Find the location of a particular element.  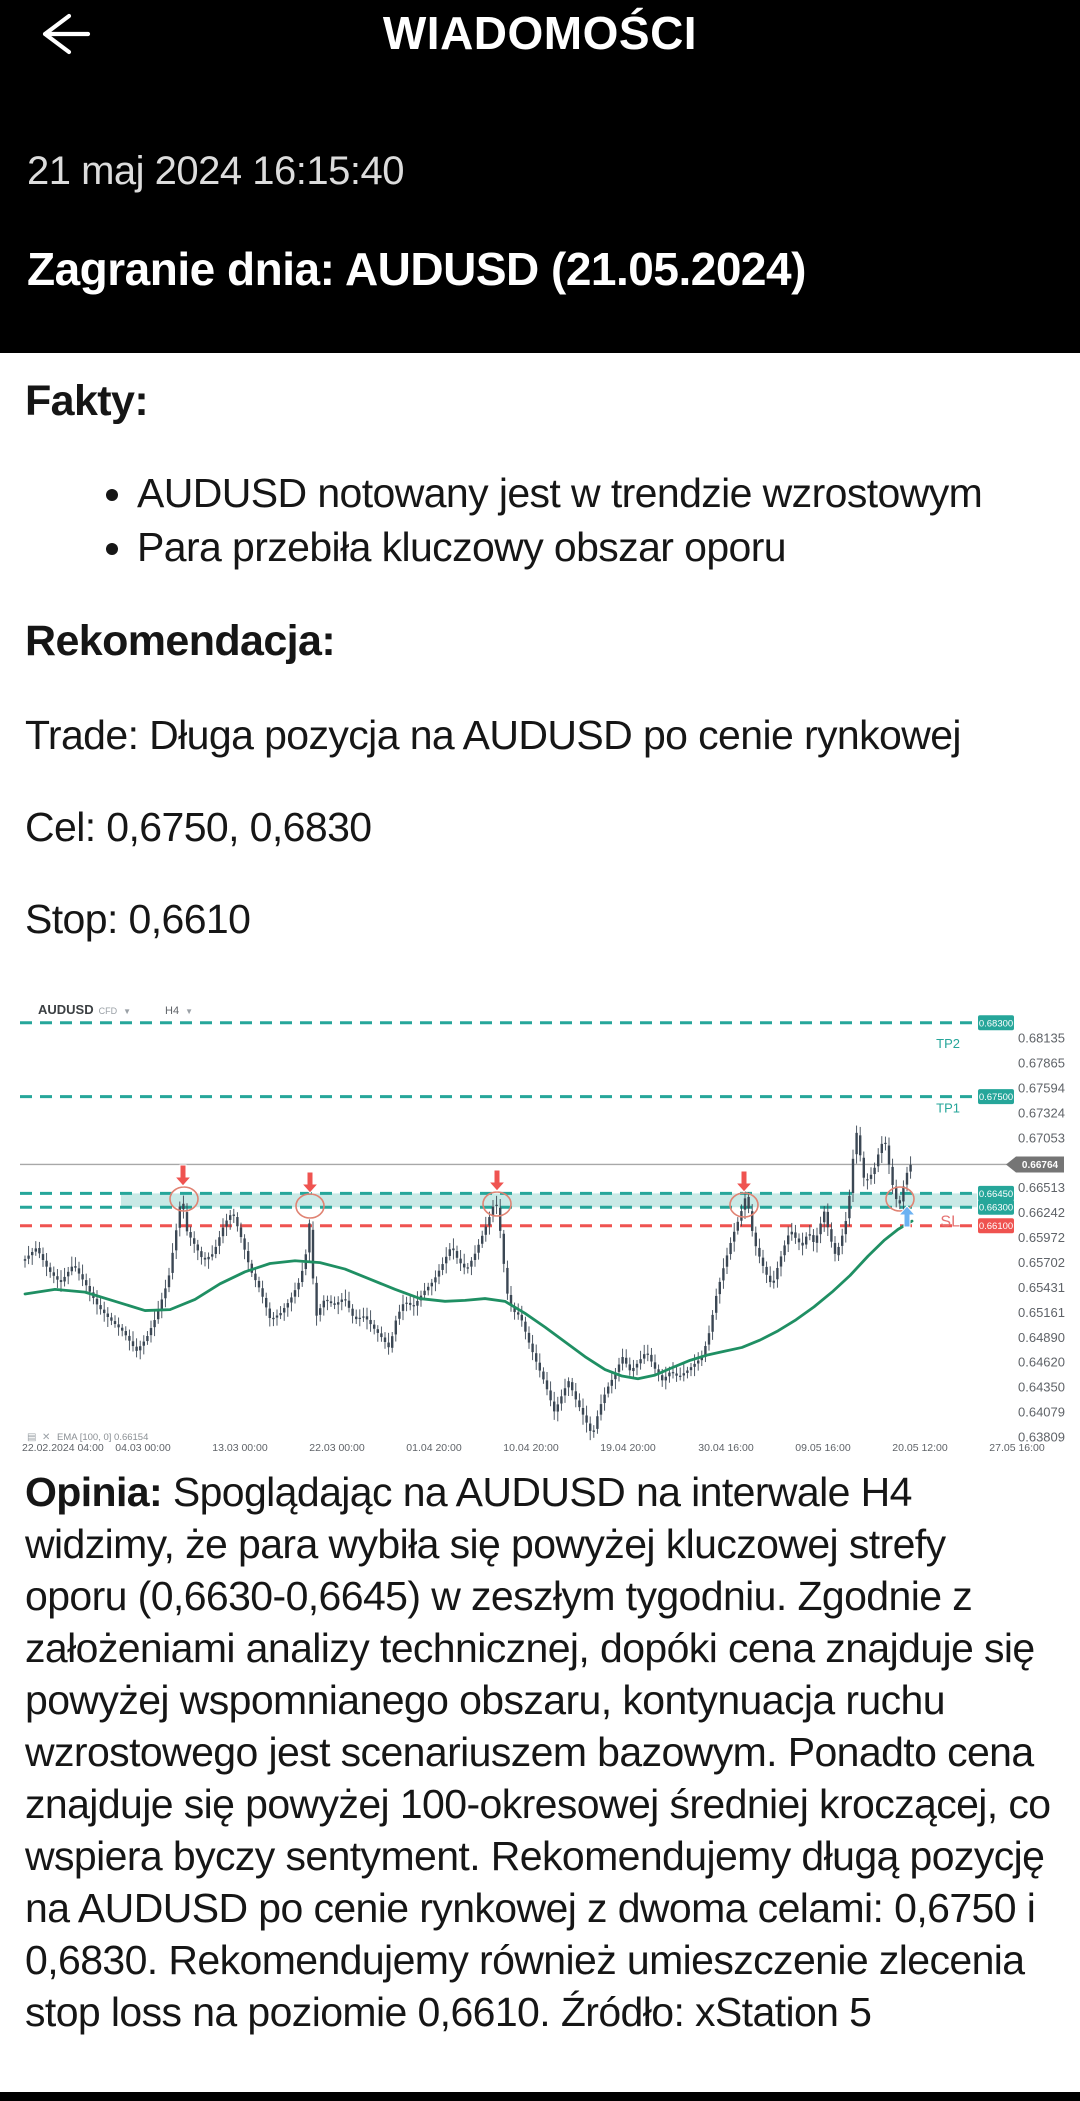

current-price-tag is located at coordinates (1035, 1164).